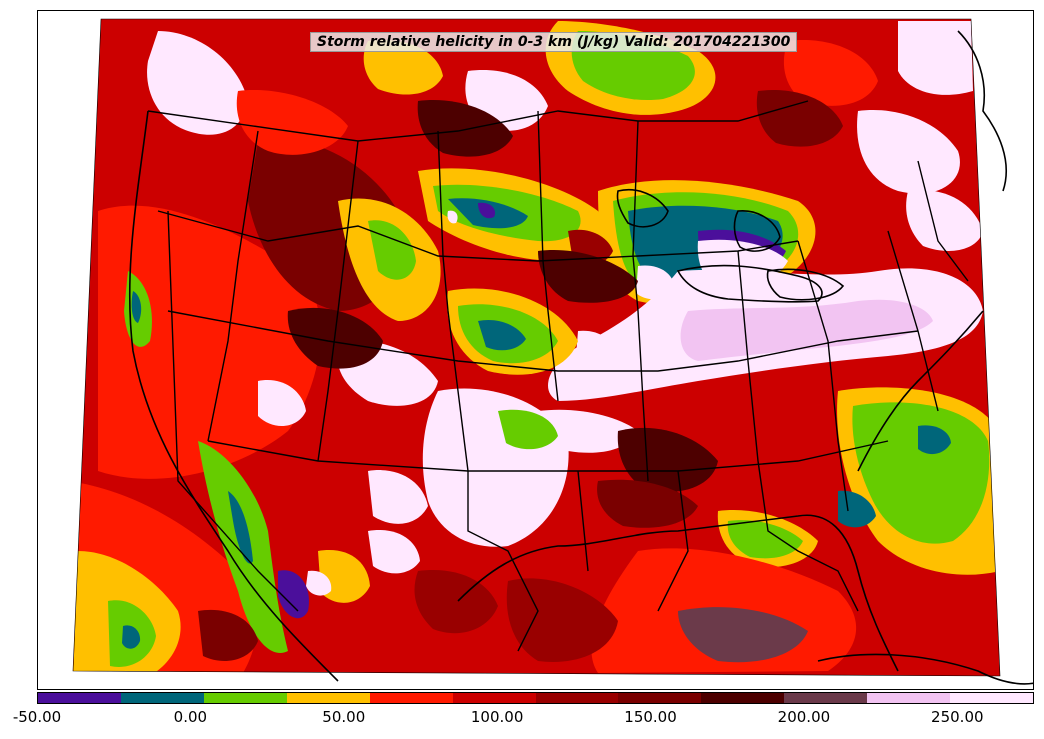 Image resolution: width=1044 pixels, height=739 pixels. Describe the element at coordinates (804, 717) in the screenshot. I see `colorbar-tick-label: 200.00` at that location.